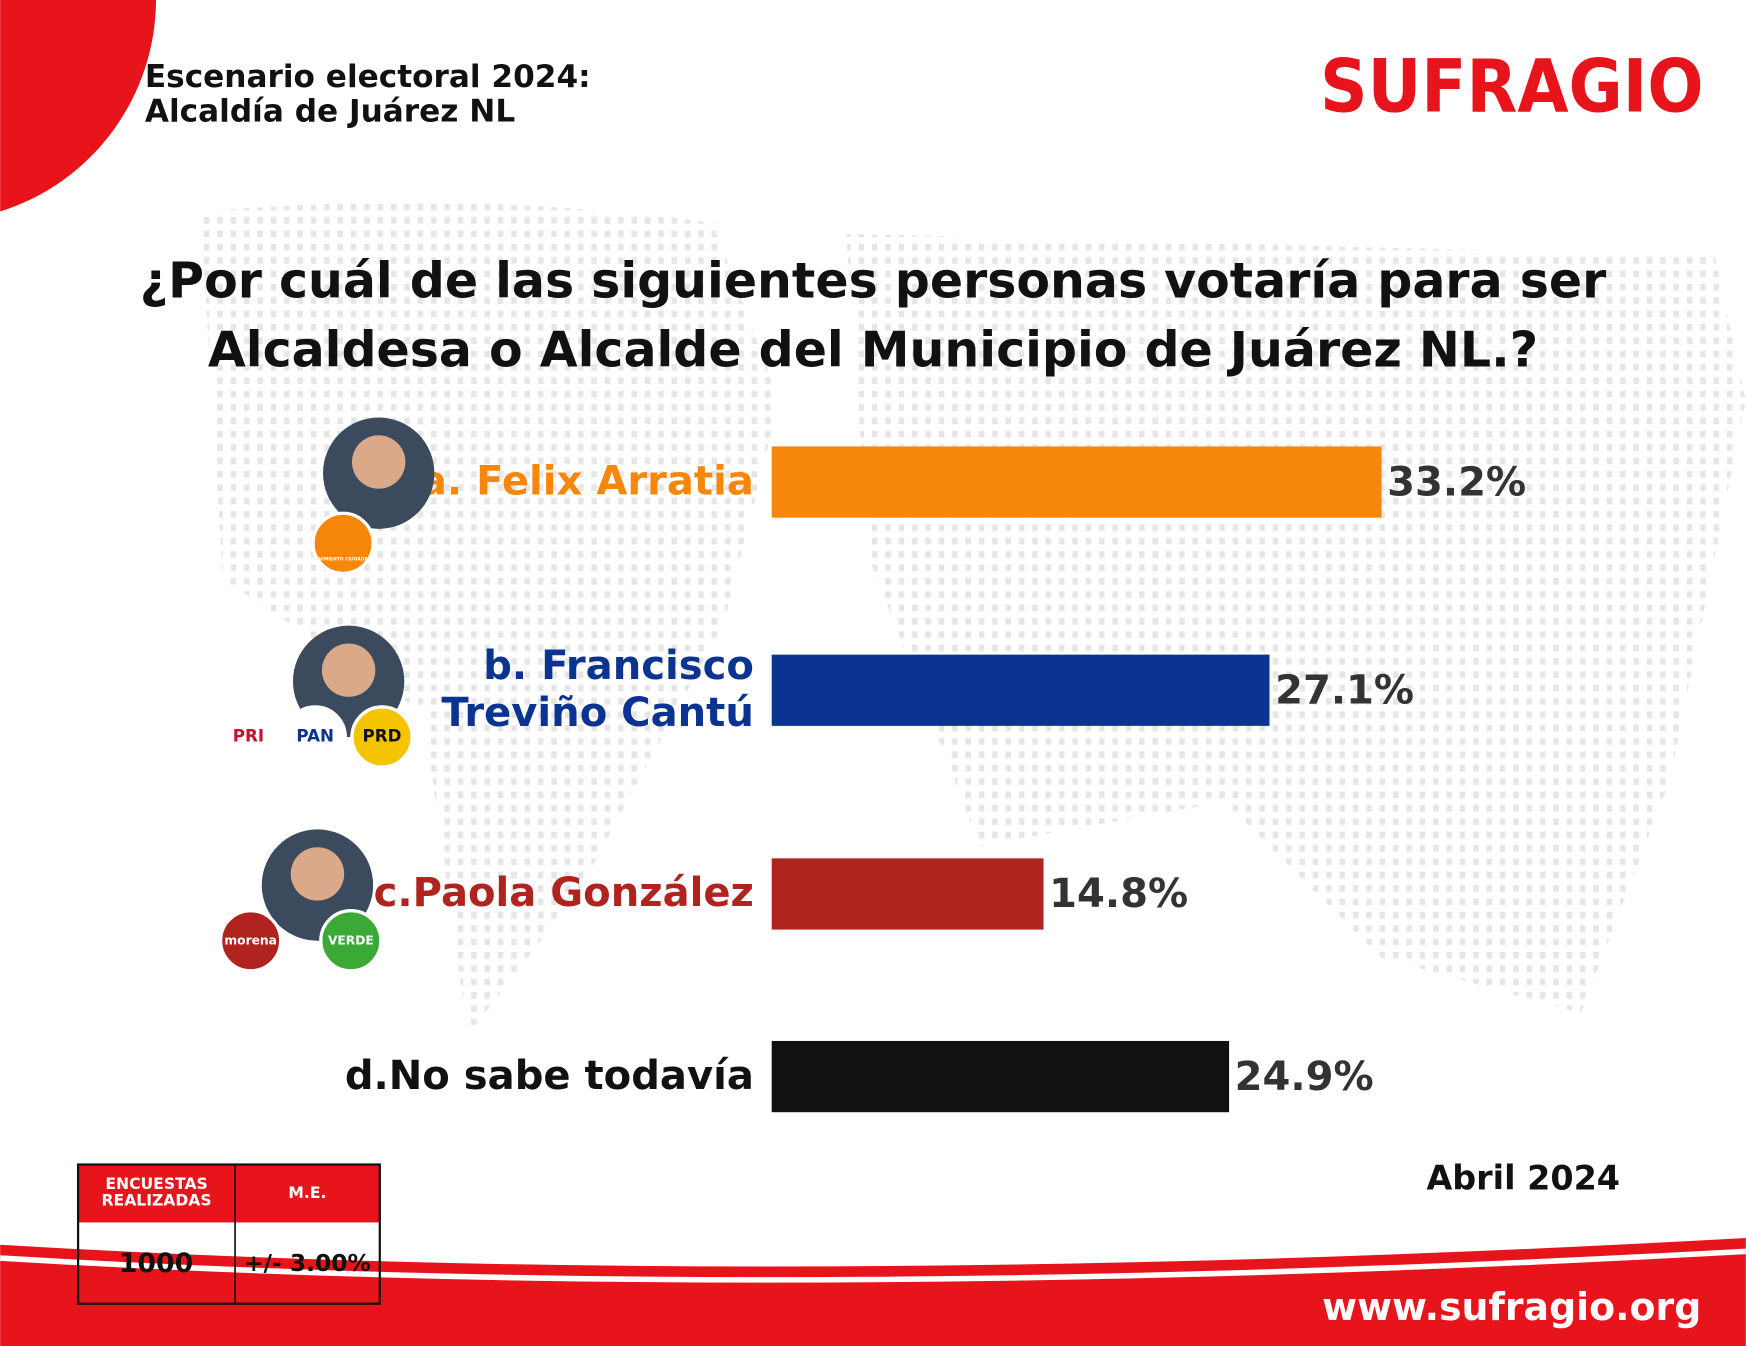 This screenshot has width=1746, height=1346. What do you see at coordinates (1512, 86) in the screenshot?
I see `logo: SUFRAGIO` at bounding box center [1512, 86].